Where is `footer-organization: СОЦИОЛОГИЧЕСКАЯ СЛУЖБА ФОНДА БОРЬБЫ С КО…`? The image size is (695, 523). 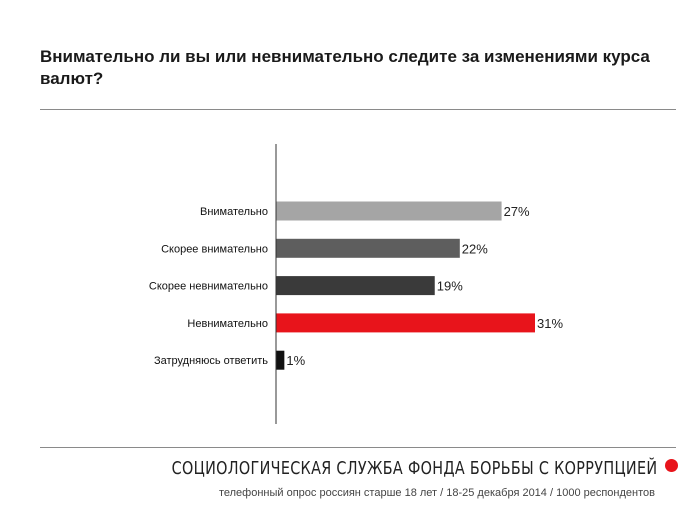
footer-organization: СОЦИОЛОГИЧЕСКАЯ СЛУЖБА ФОНДА БОРЬБЫ С КО… is located at coordinates (414, 469).